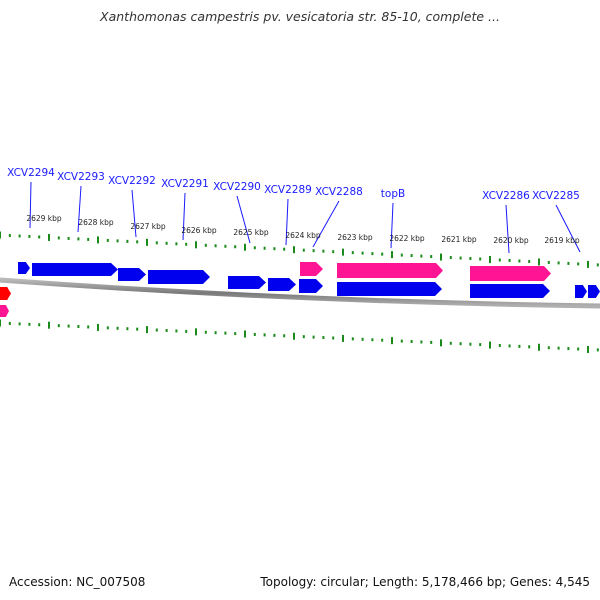 The width and height of the screenshot is (600, 600). What do you see at coordinates (299, 336) in the screenshot?
I see `inner-tick-ring` at bounding box center [299, 336].